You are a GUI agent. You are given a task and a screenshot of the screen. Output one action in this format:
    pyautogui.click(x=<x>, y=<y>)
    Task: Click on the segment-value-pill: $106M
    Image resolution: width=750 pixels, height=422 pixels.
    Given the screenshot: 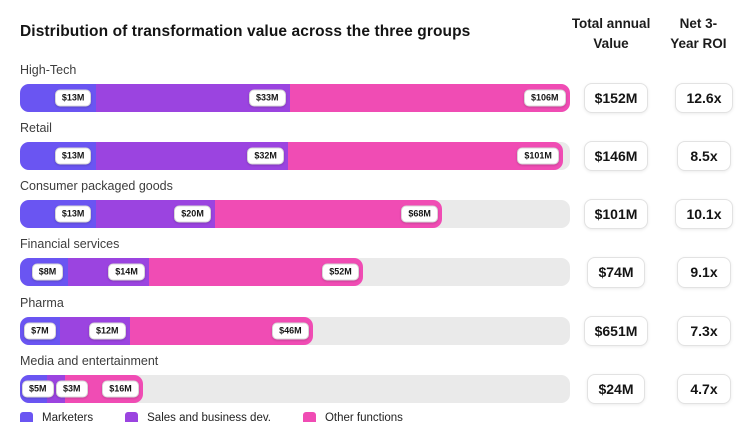 What is the action you would take?
    pyautogui.click(x=545, y=98)
    